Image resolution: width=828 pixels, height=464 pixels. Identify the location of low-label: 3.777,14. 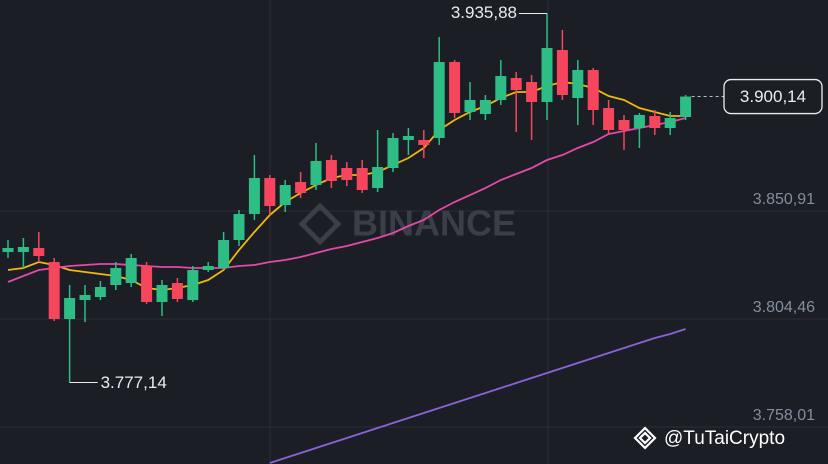
(134, 382).